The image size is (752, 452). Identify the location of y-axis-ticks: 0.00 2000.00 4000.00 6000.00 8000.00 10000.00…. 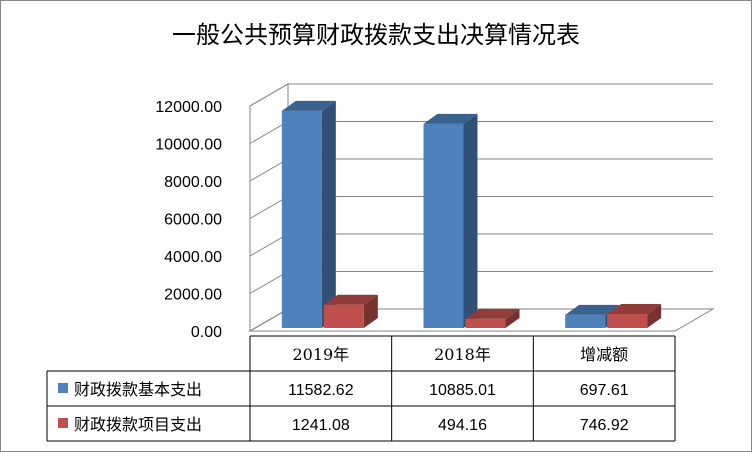
(188, 220).